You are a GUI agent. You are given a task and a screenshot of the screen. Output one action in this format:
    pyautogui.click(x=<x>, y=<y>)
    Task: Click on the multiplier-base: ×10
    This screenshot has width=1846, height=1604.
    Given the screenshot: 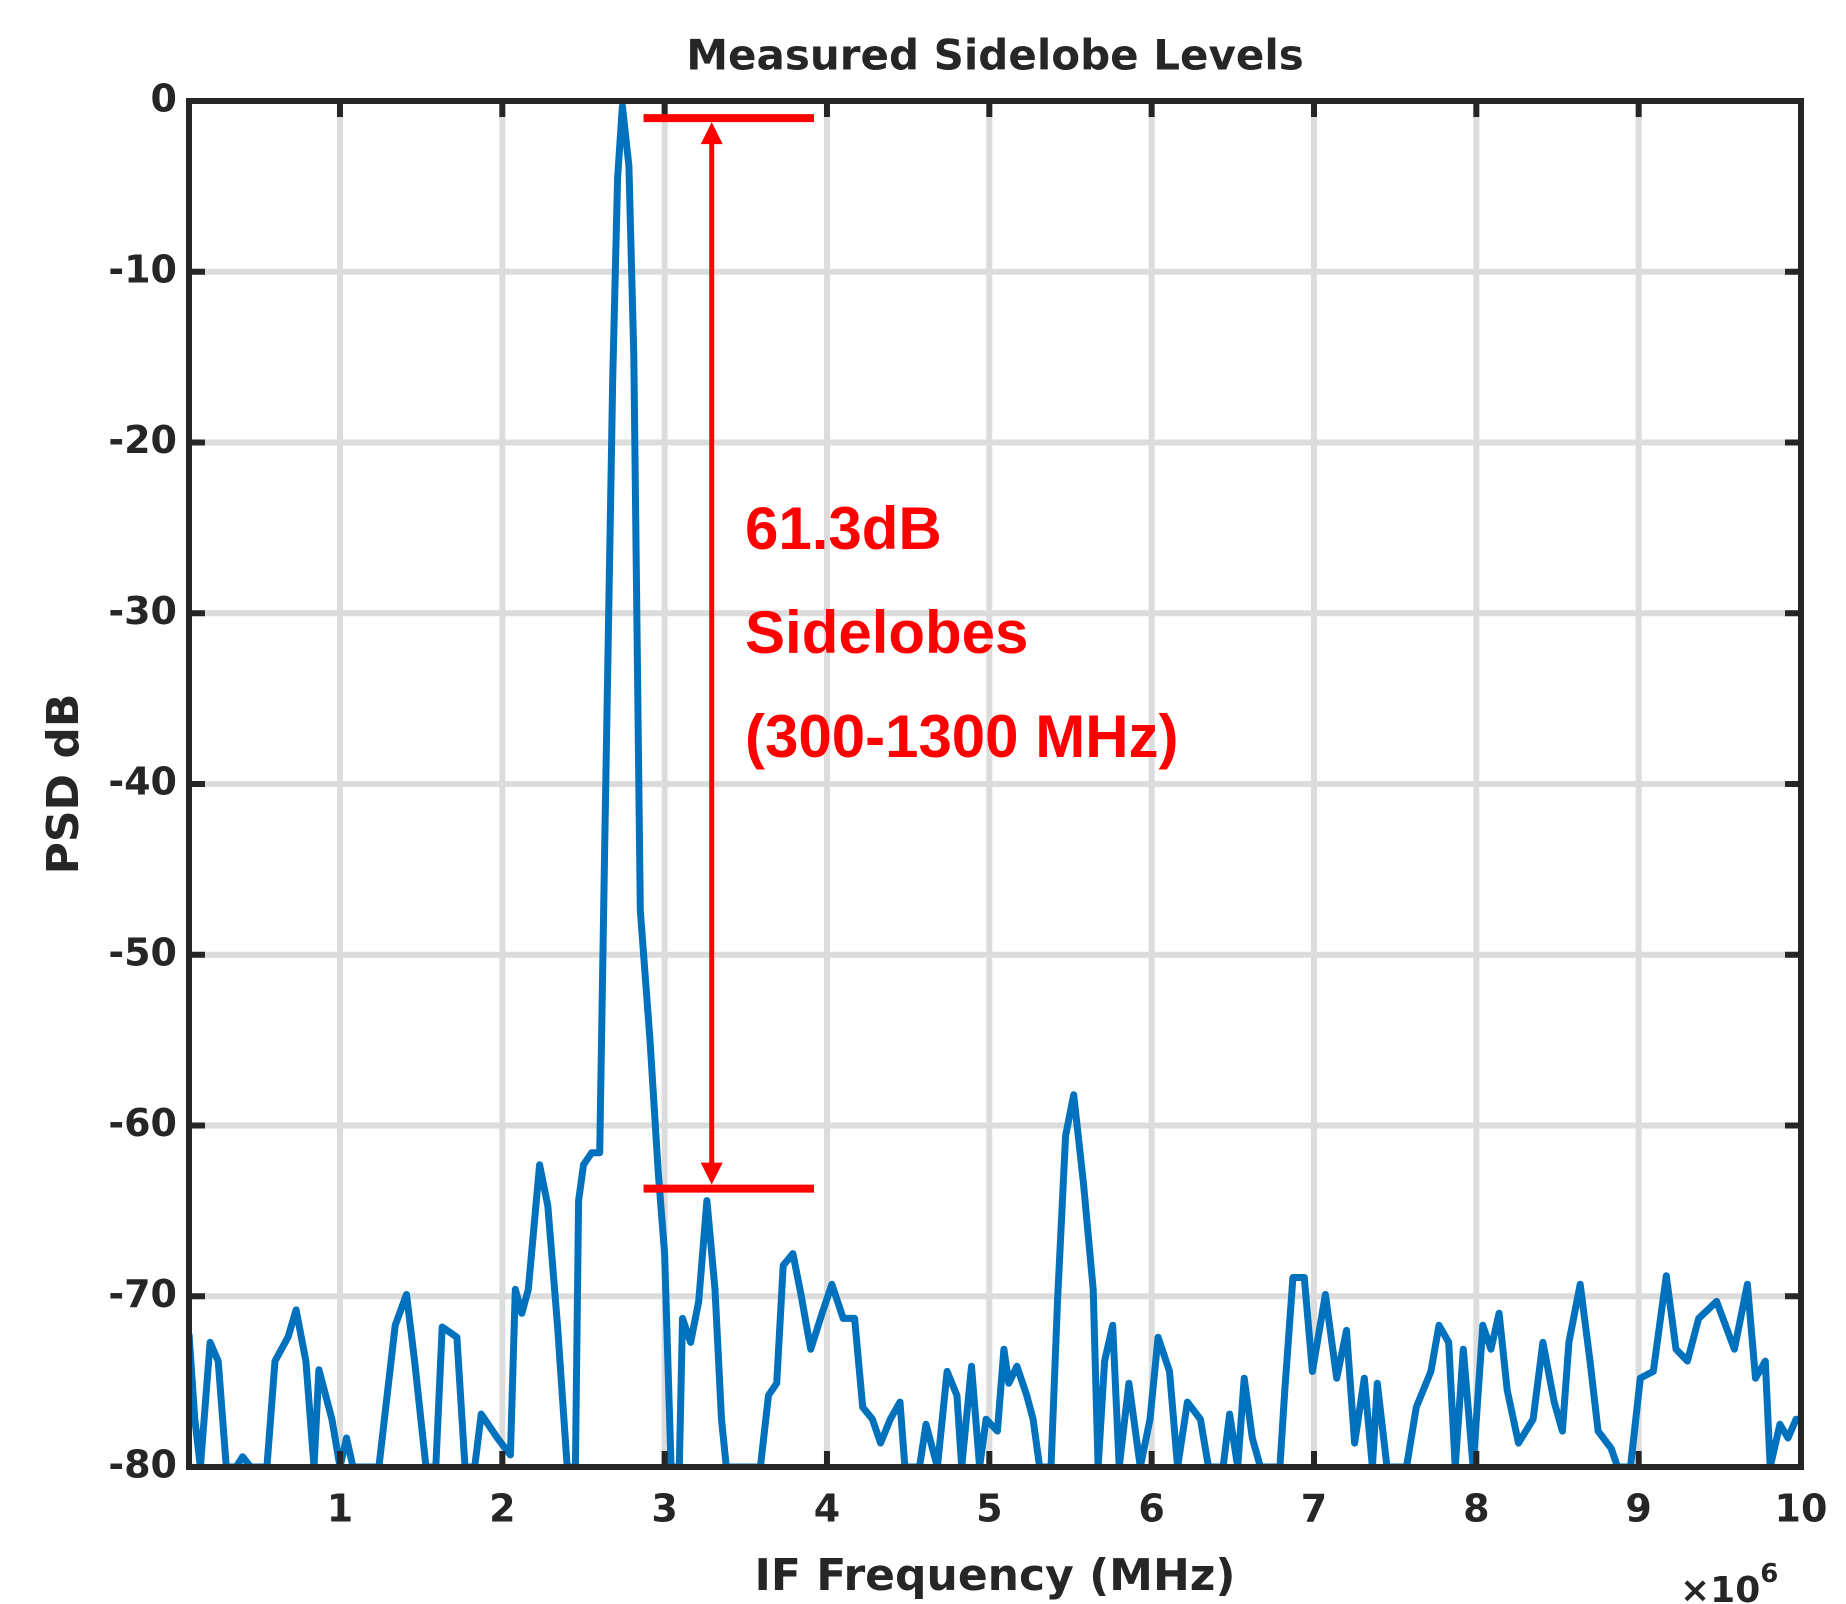 What is the action you would take?
    pyautogui.click(x=1720, y=1587)
    